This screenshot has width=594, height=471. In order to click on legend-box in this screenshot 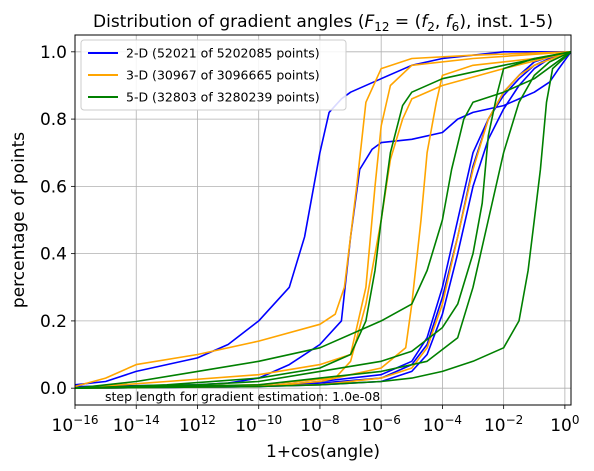, I will do `click(213, 75)`.